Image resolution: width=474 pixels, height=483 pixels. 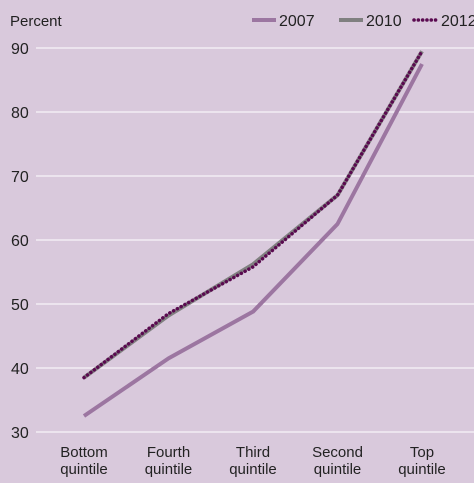 What do you see at coordinates (384, 21) in the screenshot?
I see `legend-label-2010: 2010` at bounding box center [384, 21].